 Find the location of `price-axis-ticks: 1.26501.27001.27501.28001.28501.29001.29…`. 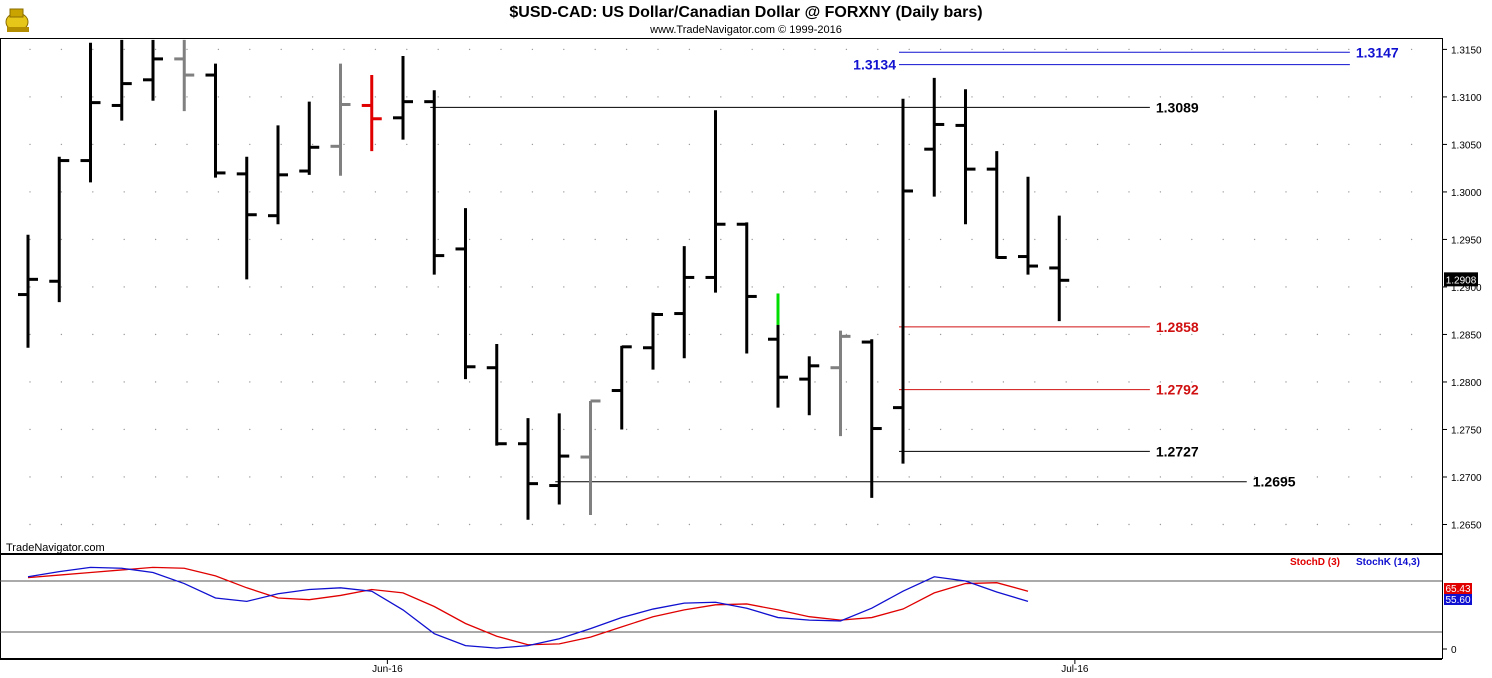

price-axis-ticks: 1.26501.27001.27501.28001.28501.29001.29… is located at coordinates (1462, 288).